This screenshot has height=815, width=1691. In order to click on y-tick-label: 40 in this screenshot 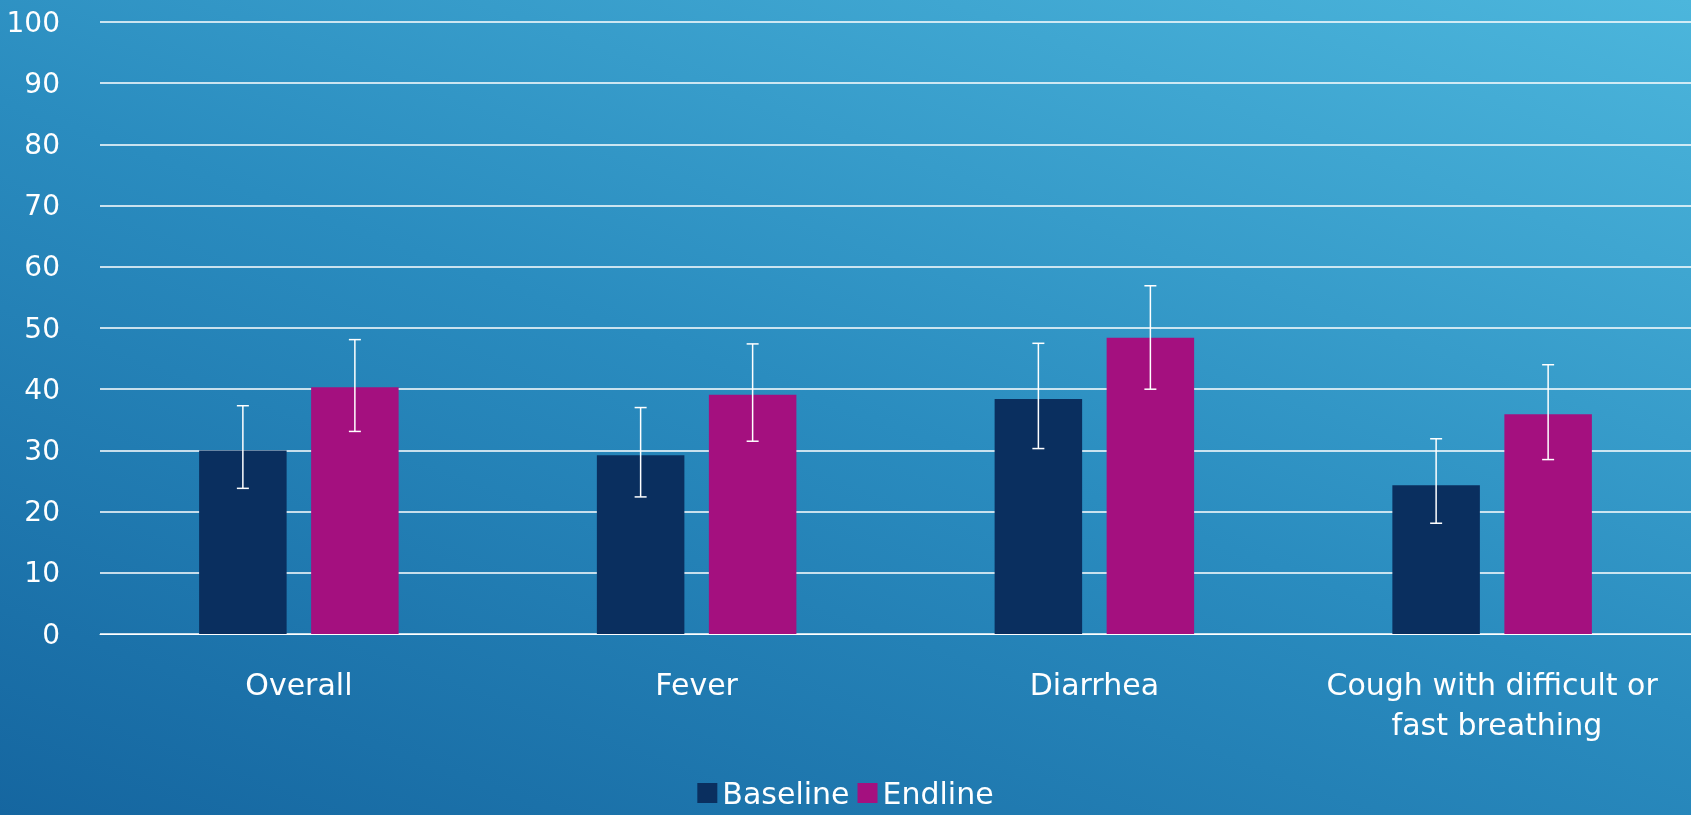, I will do `click(42, 389)`.